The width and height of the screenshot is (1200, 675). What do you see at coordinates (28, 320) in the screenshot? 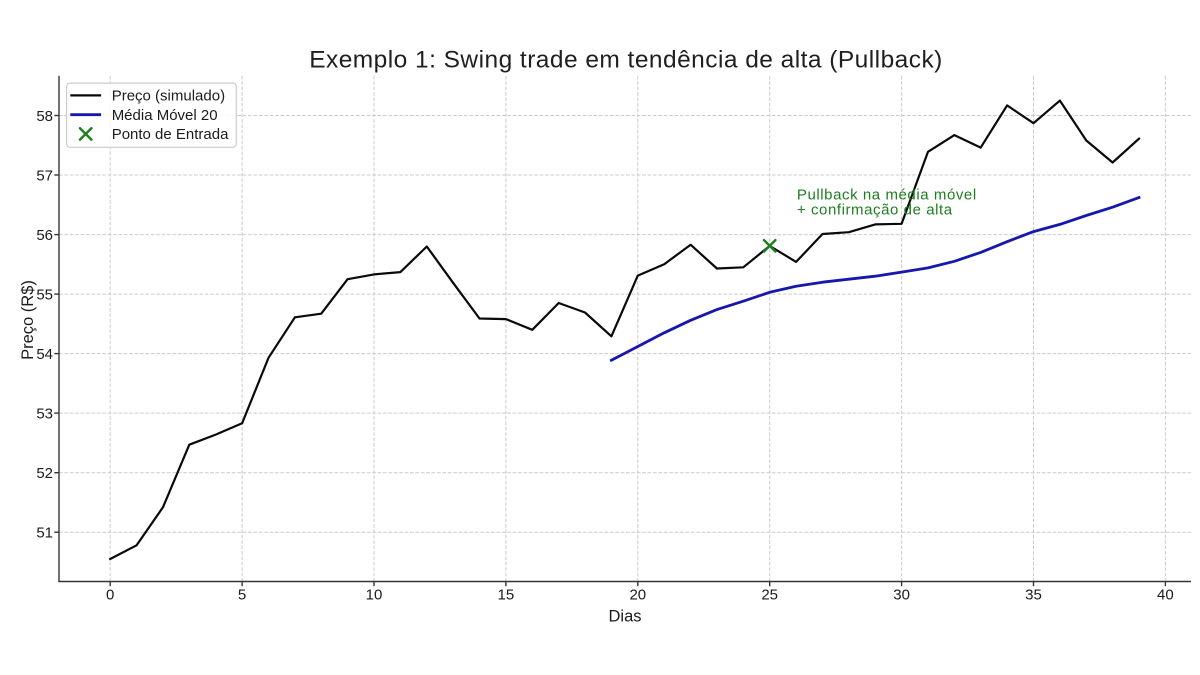
I see `svg-text: Preço (R$)` at bounding box center [28, 320].